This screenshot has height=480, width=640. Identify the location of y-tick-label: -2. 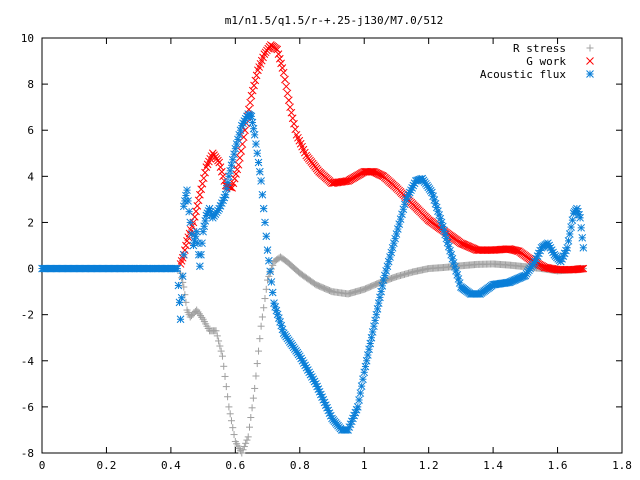
(27, 315).